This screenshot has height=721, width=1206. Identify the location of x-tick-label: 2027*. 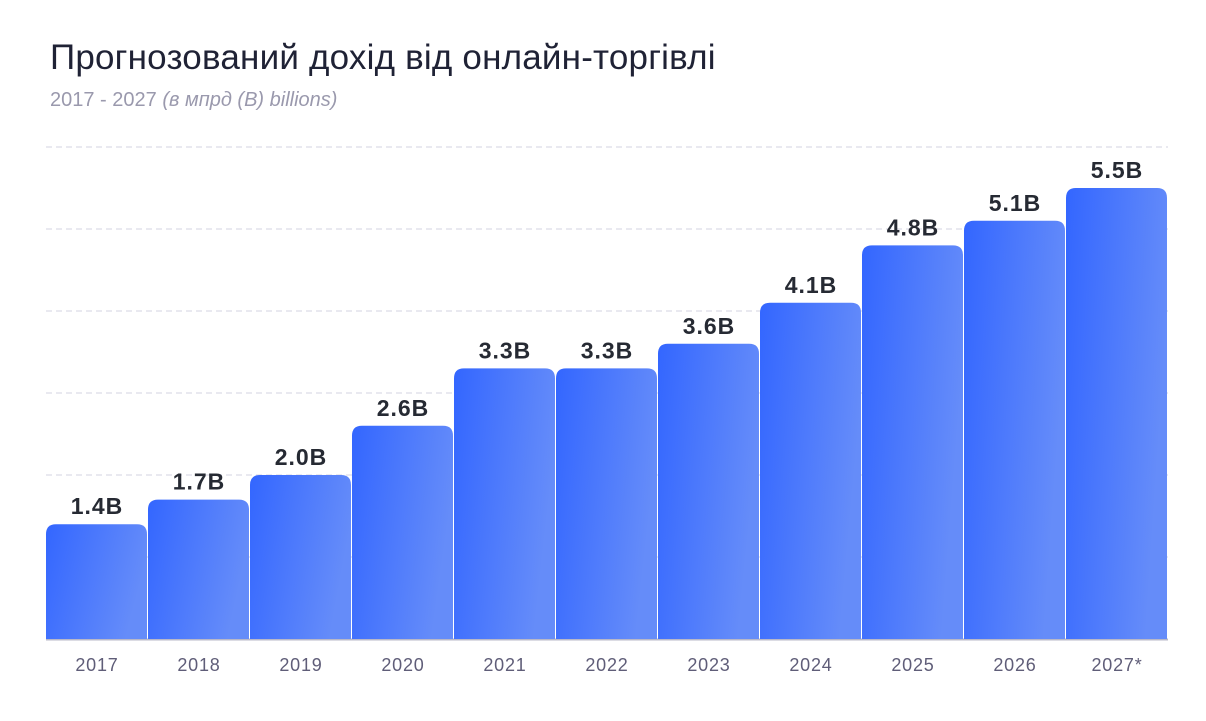
(1116, 665).